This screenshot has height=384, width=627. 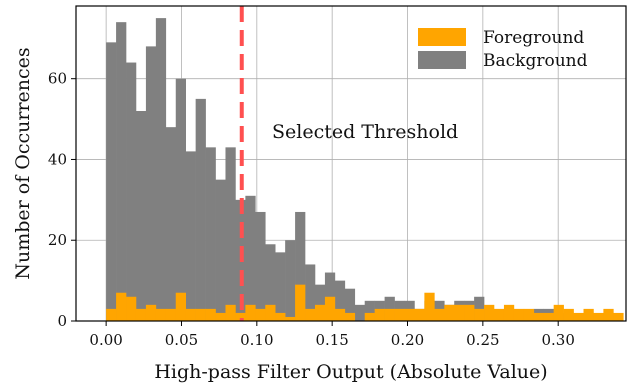 I want to click on x-tick-label: 0.25, so click(x=482, y=340).